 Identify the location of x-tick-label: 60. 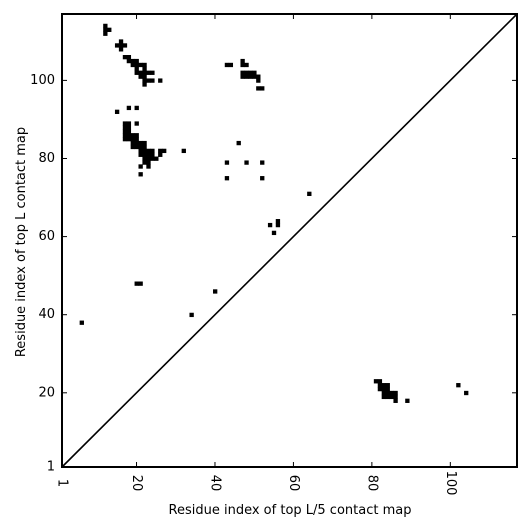
(293, 483).